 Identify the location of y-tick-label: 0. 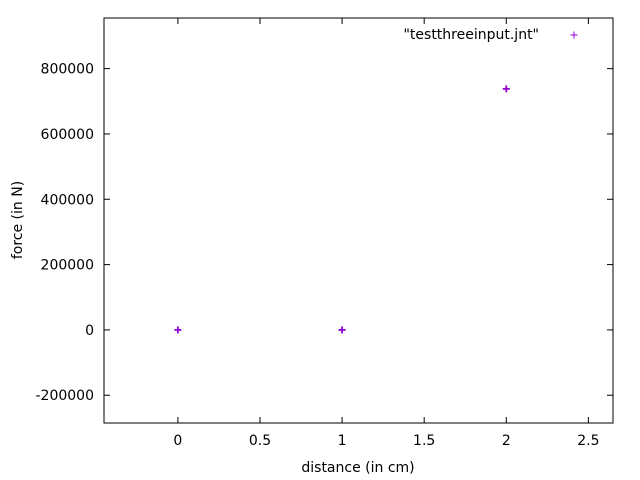
(89, 331).